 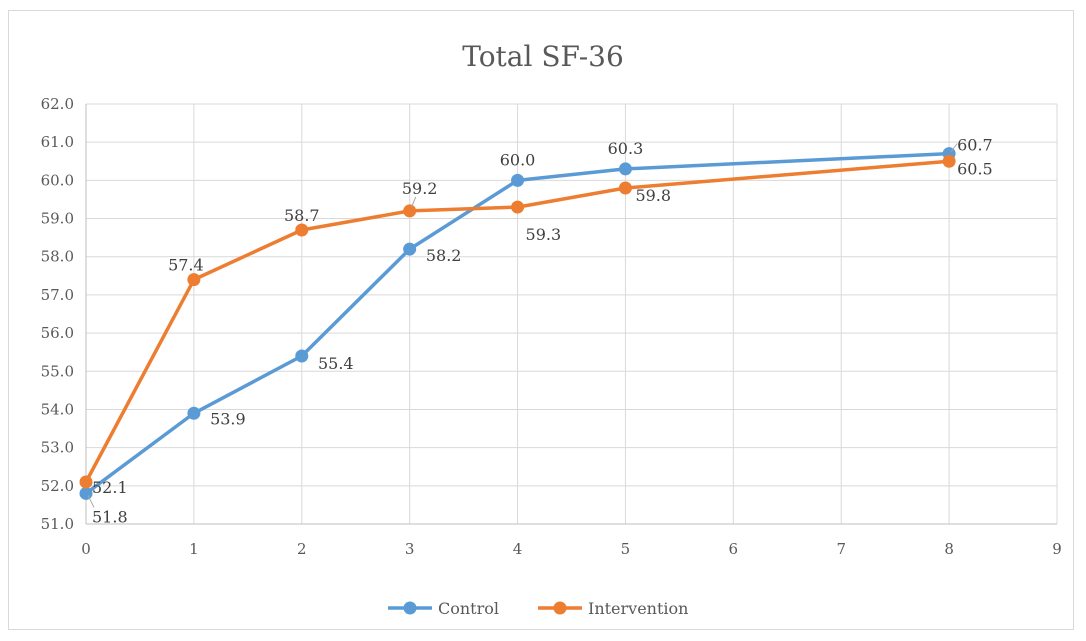 I want to click on y-tick-label: 52.0, so click(x=57, y=486).